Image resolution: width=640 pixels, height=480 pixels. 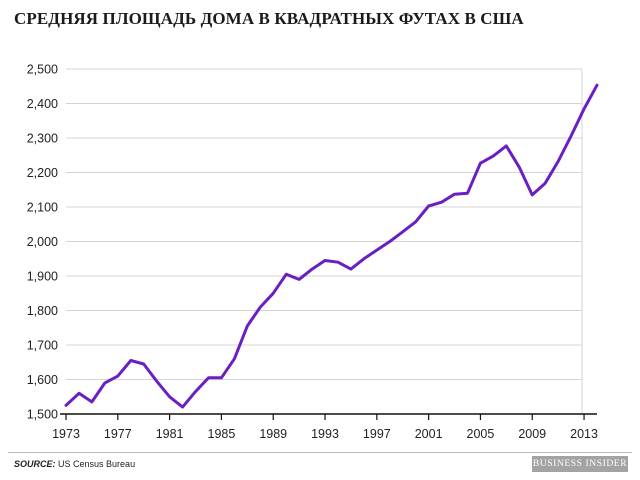 I want to click on x-tick-label: 2013, so click(x=584, y=434).